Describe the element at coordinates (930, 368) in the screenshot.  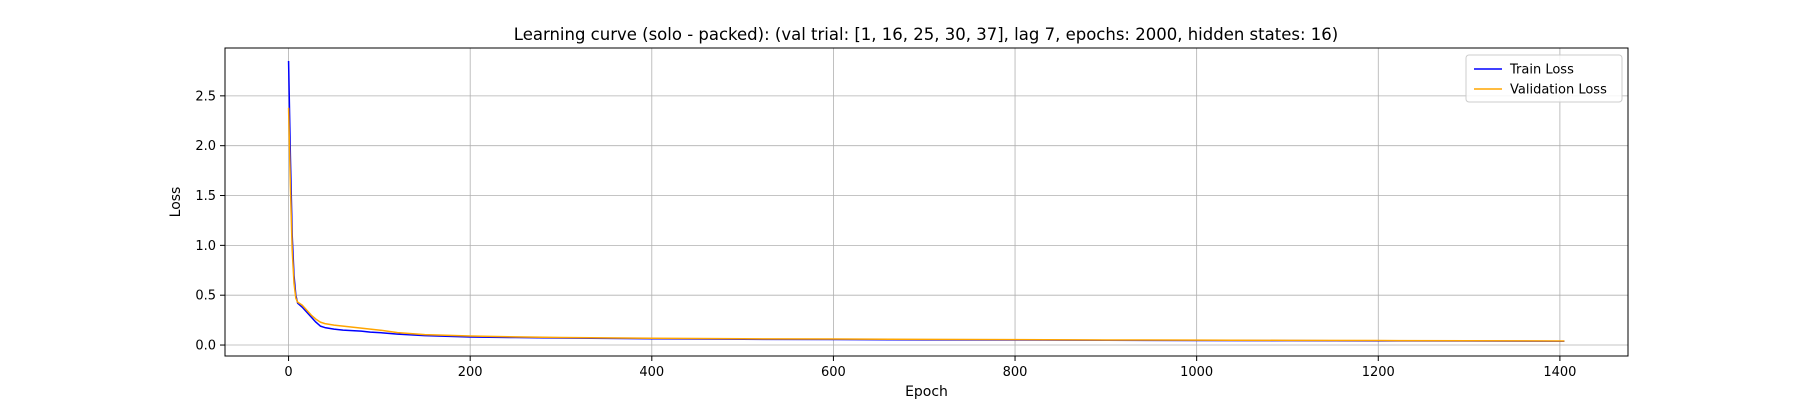
I see `x-axis-ticks: 0 200 400 600 800 1000 1200 1400` at that location.